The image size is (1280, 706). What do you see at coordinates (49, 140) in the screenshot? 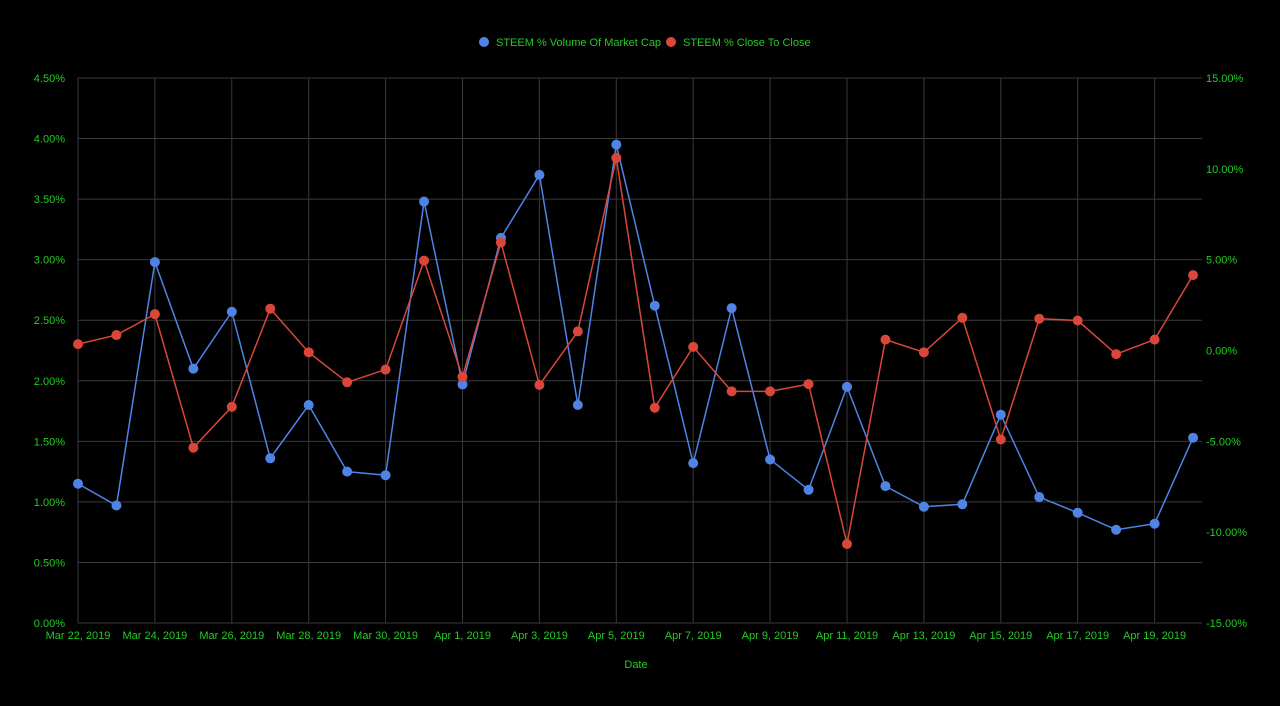
I see `y-tick-label-left: 4.00%` at bounding box center [49, 140].